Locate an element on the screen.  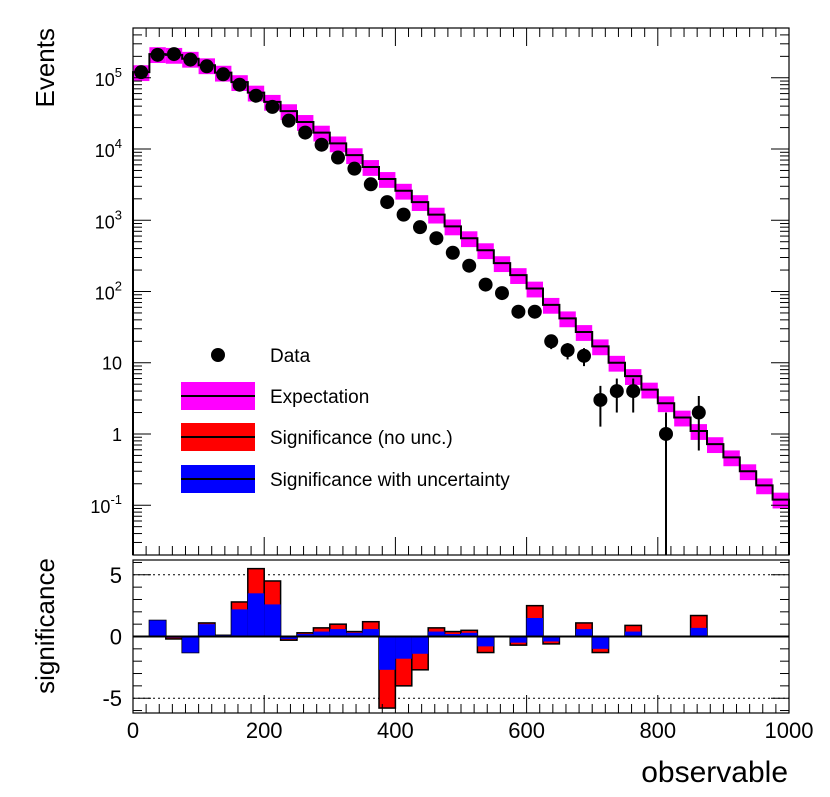
ratio-y-tick-label: 5 is located at coordinates (116, 575).